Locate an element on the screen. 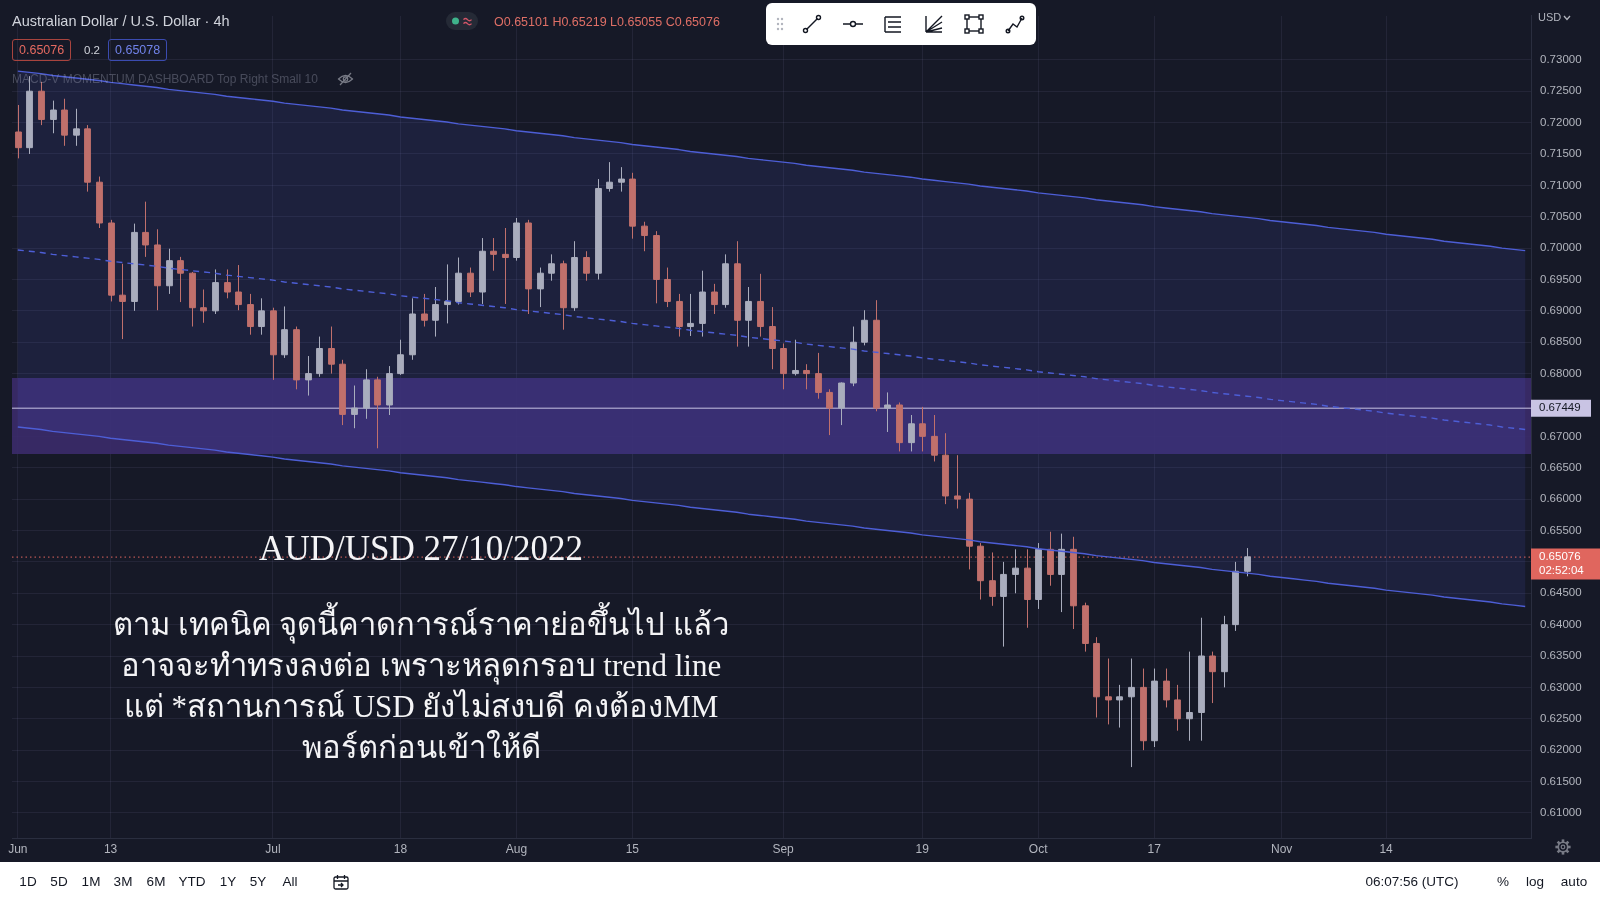 Image resolution: width=1600 pixels, height=902 pixels. text: 1M is located at coordinates (91, 882).